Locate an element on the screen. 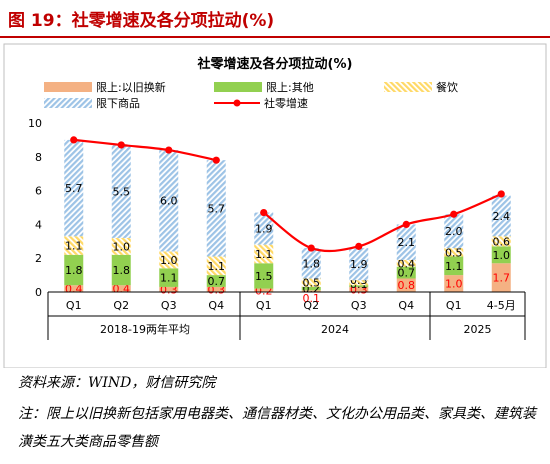  data-label-other: 0.7 is located at coordinates (217, 281).